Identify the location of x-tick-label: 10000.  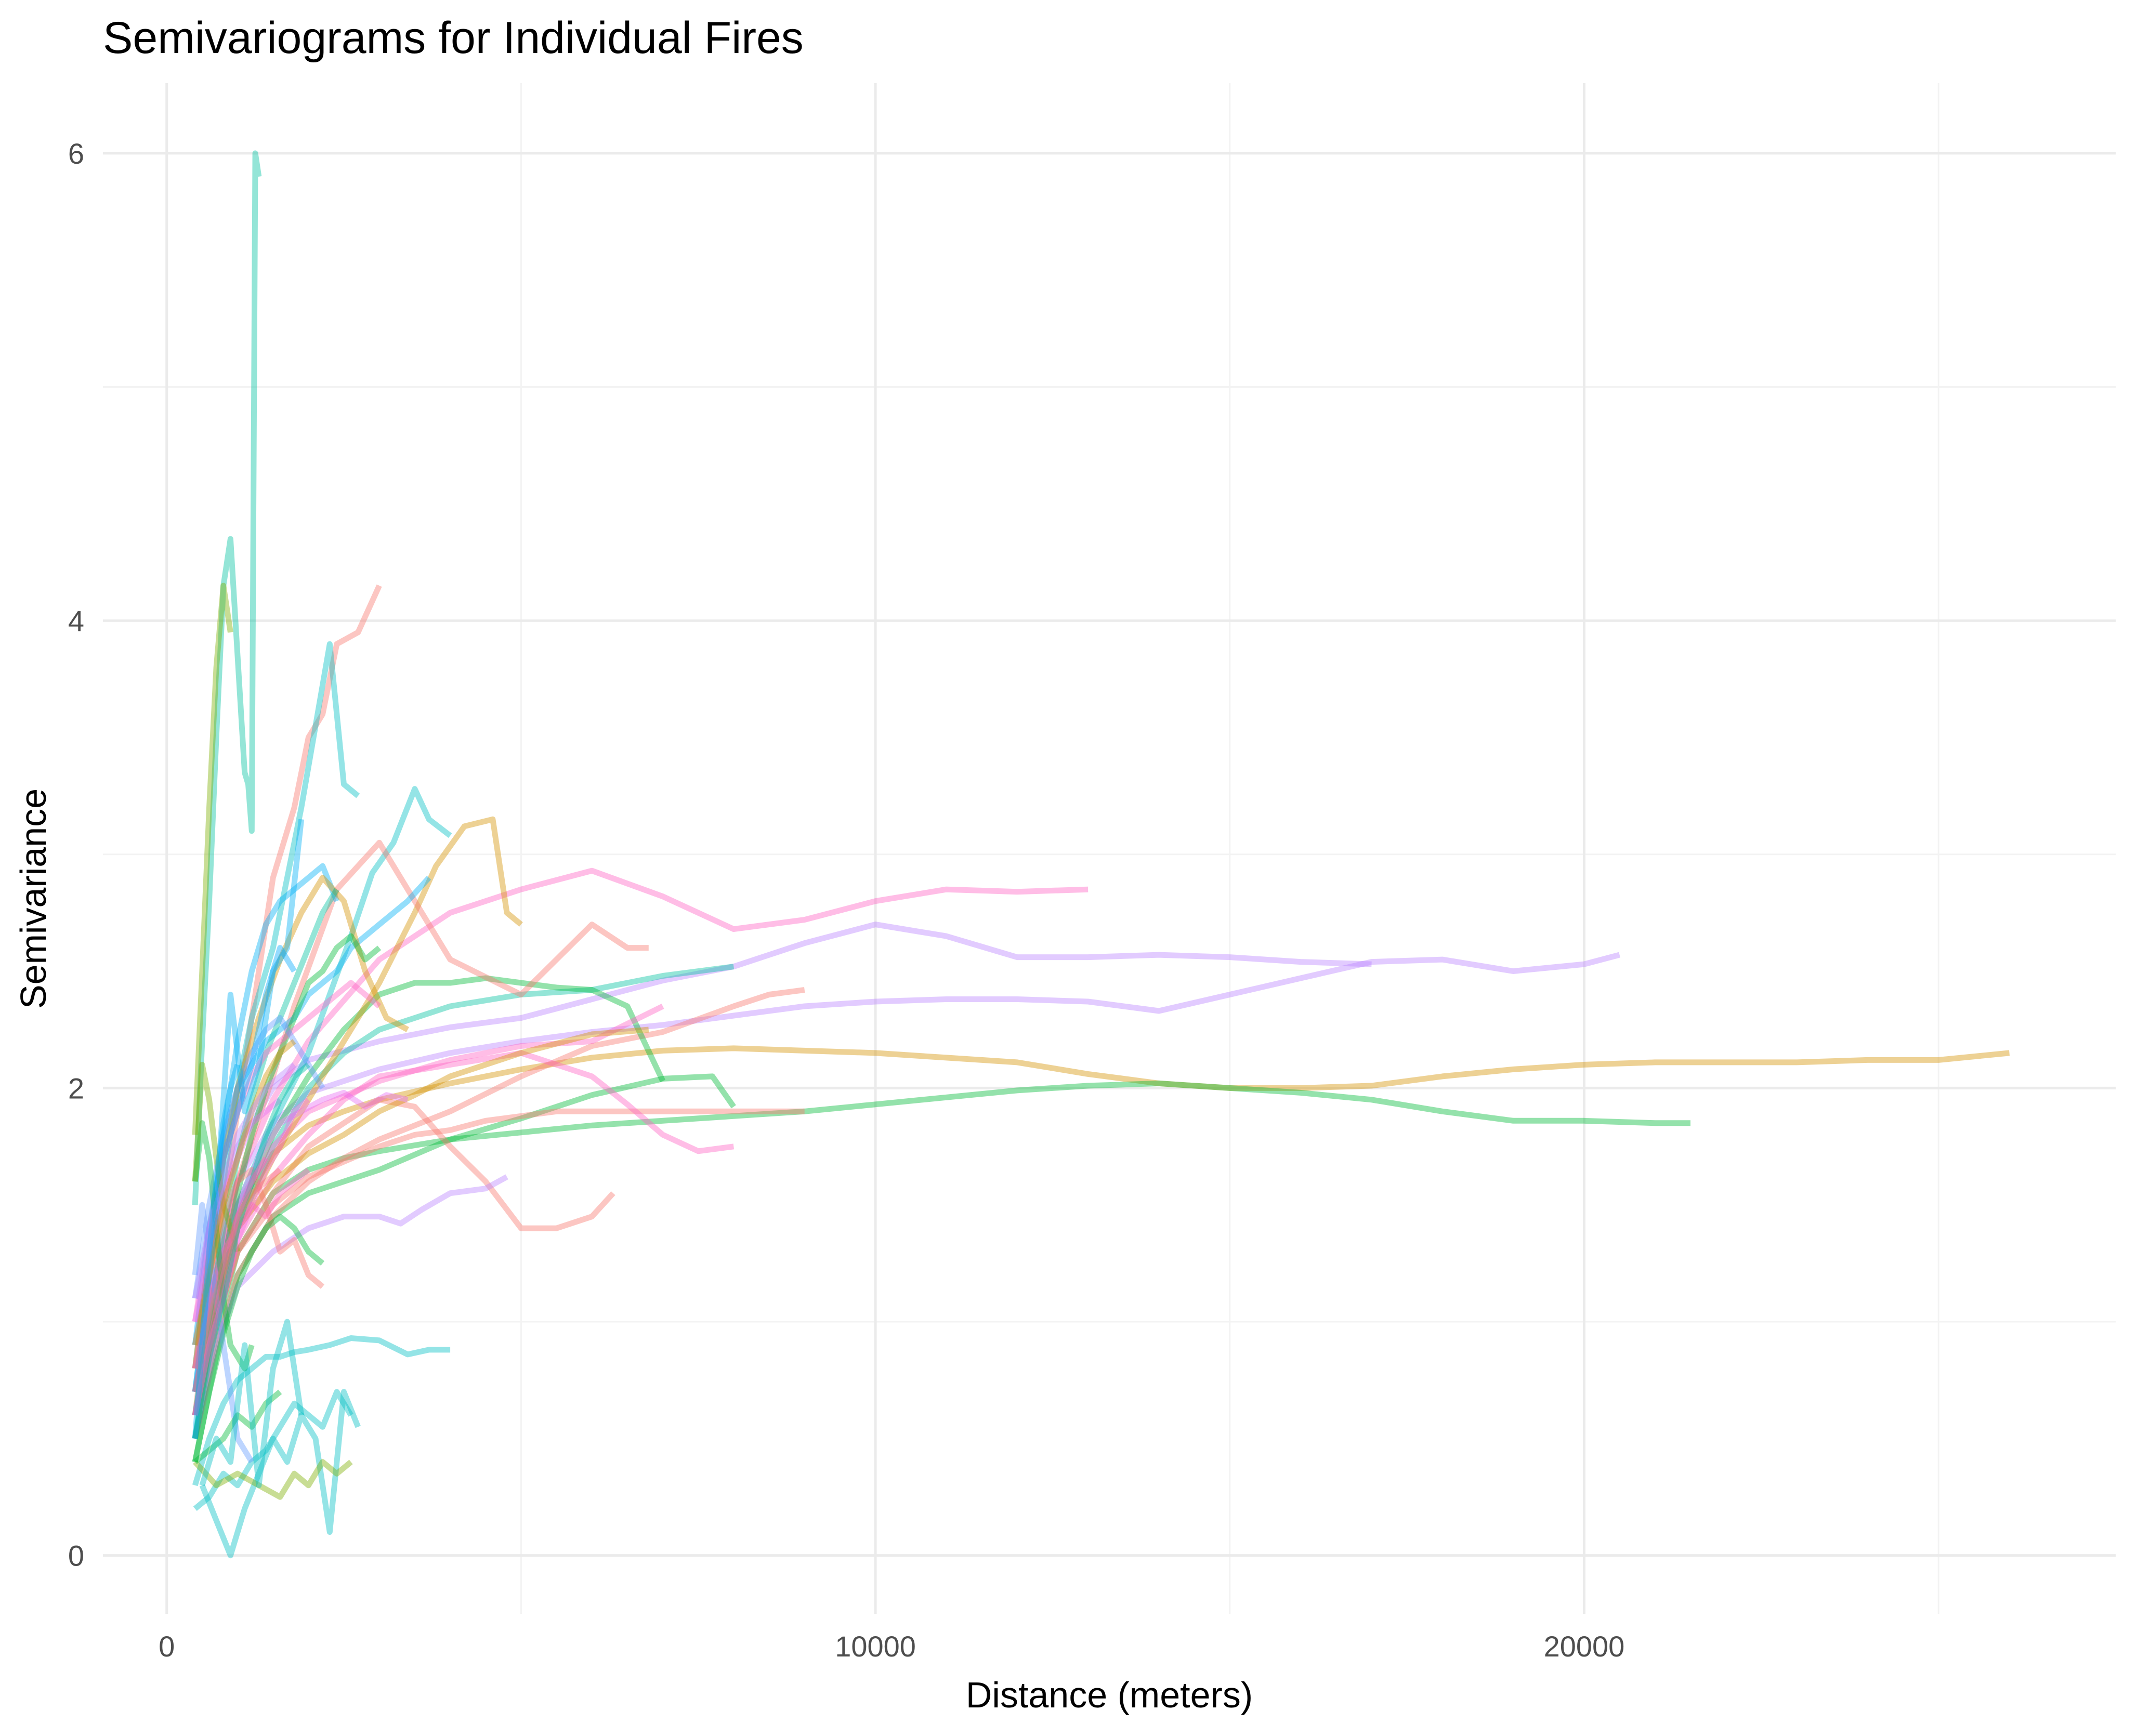
(875, 1646).